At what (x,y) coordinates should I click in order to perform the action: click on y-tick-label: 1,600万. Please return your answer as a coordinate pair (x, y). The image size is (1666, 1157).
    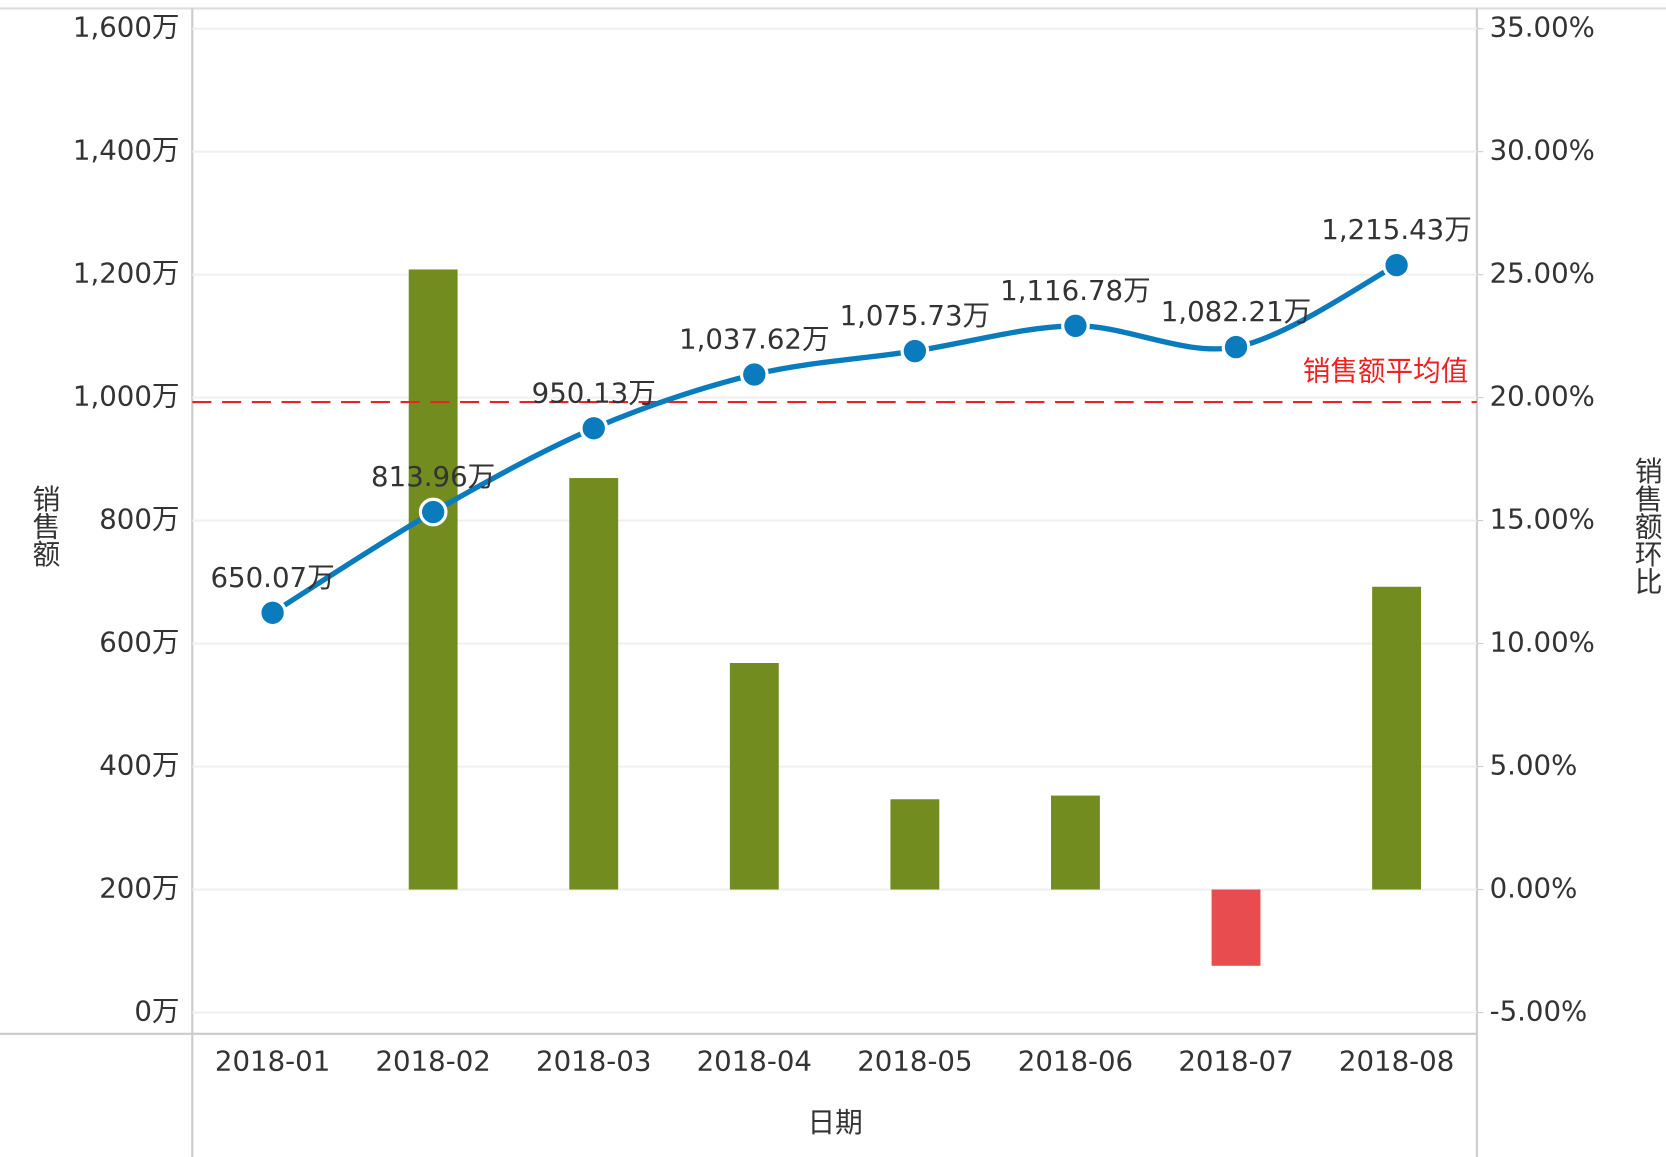
    Looking at the image, I should click on (126, 27).